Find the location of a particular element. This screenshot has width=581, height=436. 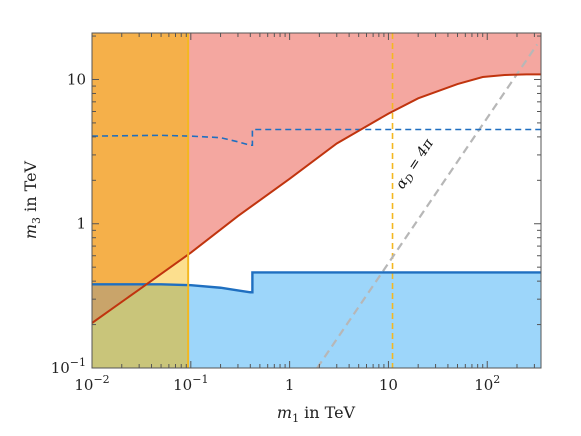

blue-solid-line is located at coordinates (316, 282).